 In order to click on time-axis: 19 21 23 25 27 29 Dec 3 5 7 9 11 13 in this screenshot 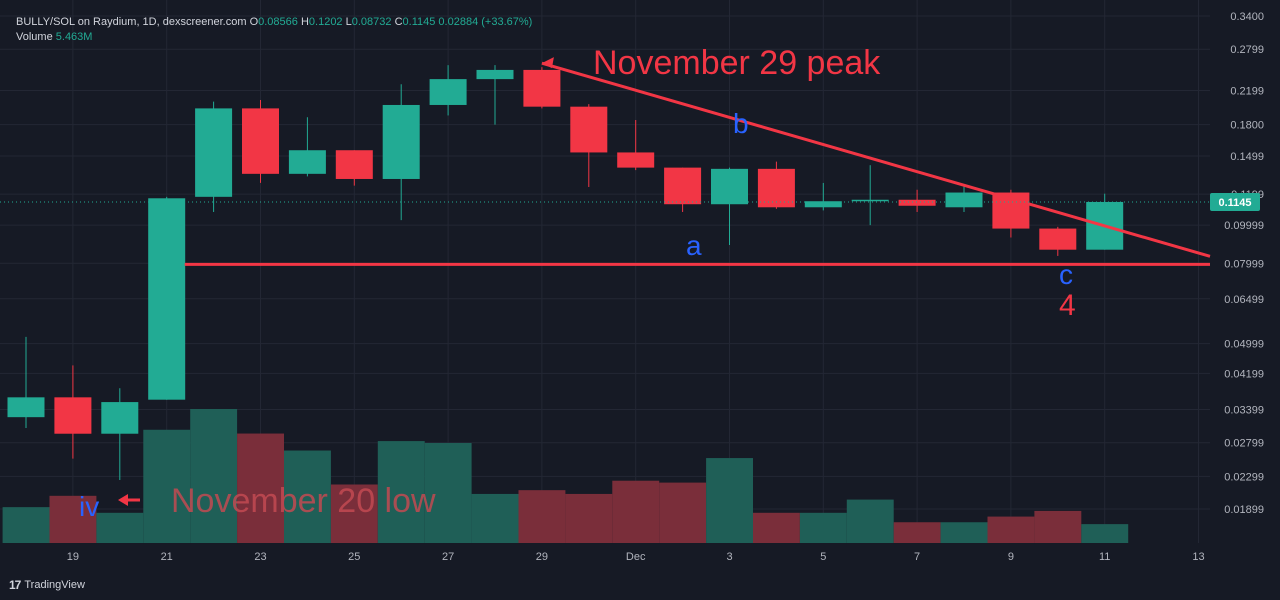, I will do `click(636, 557)`.